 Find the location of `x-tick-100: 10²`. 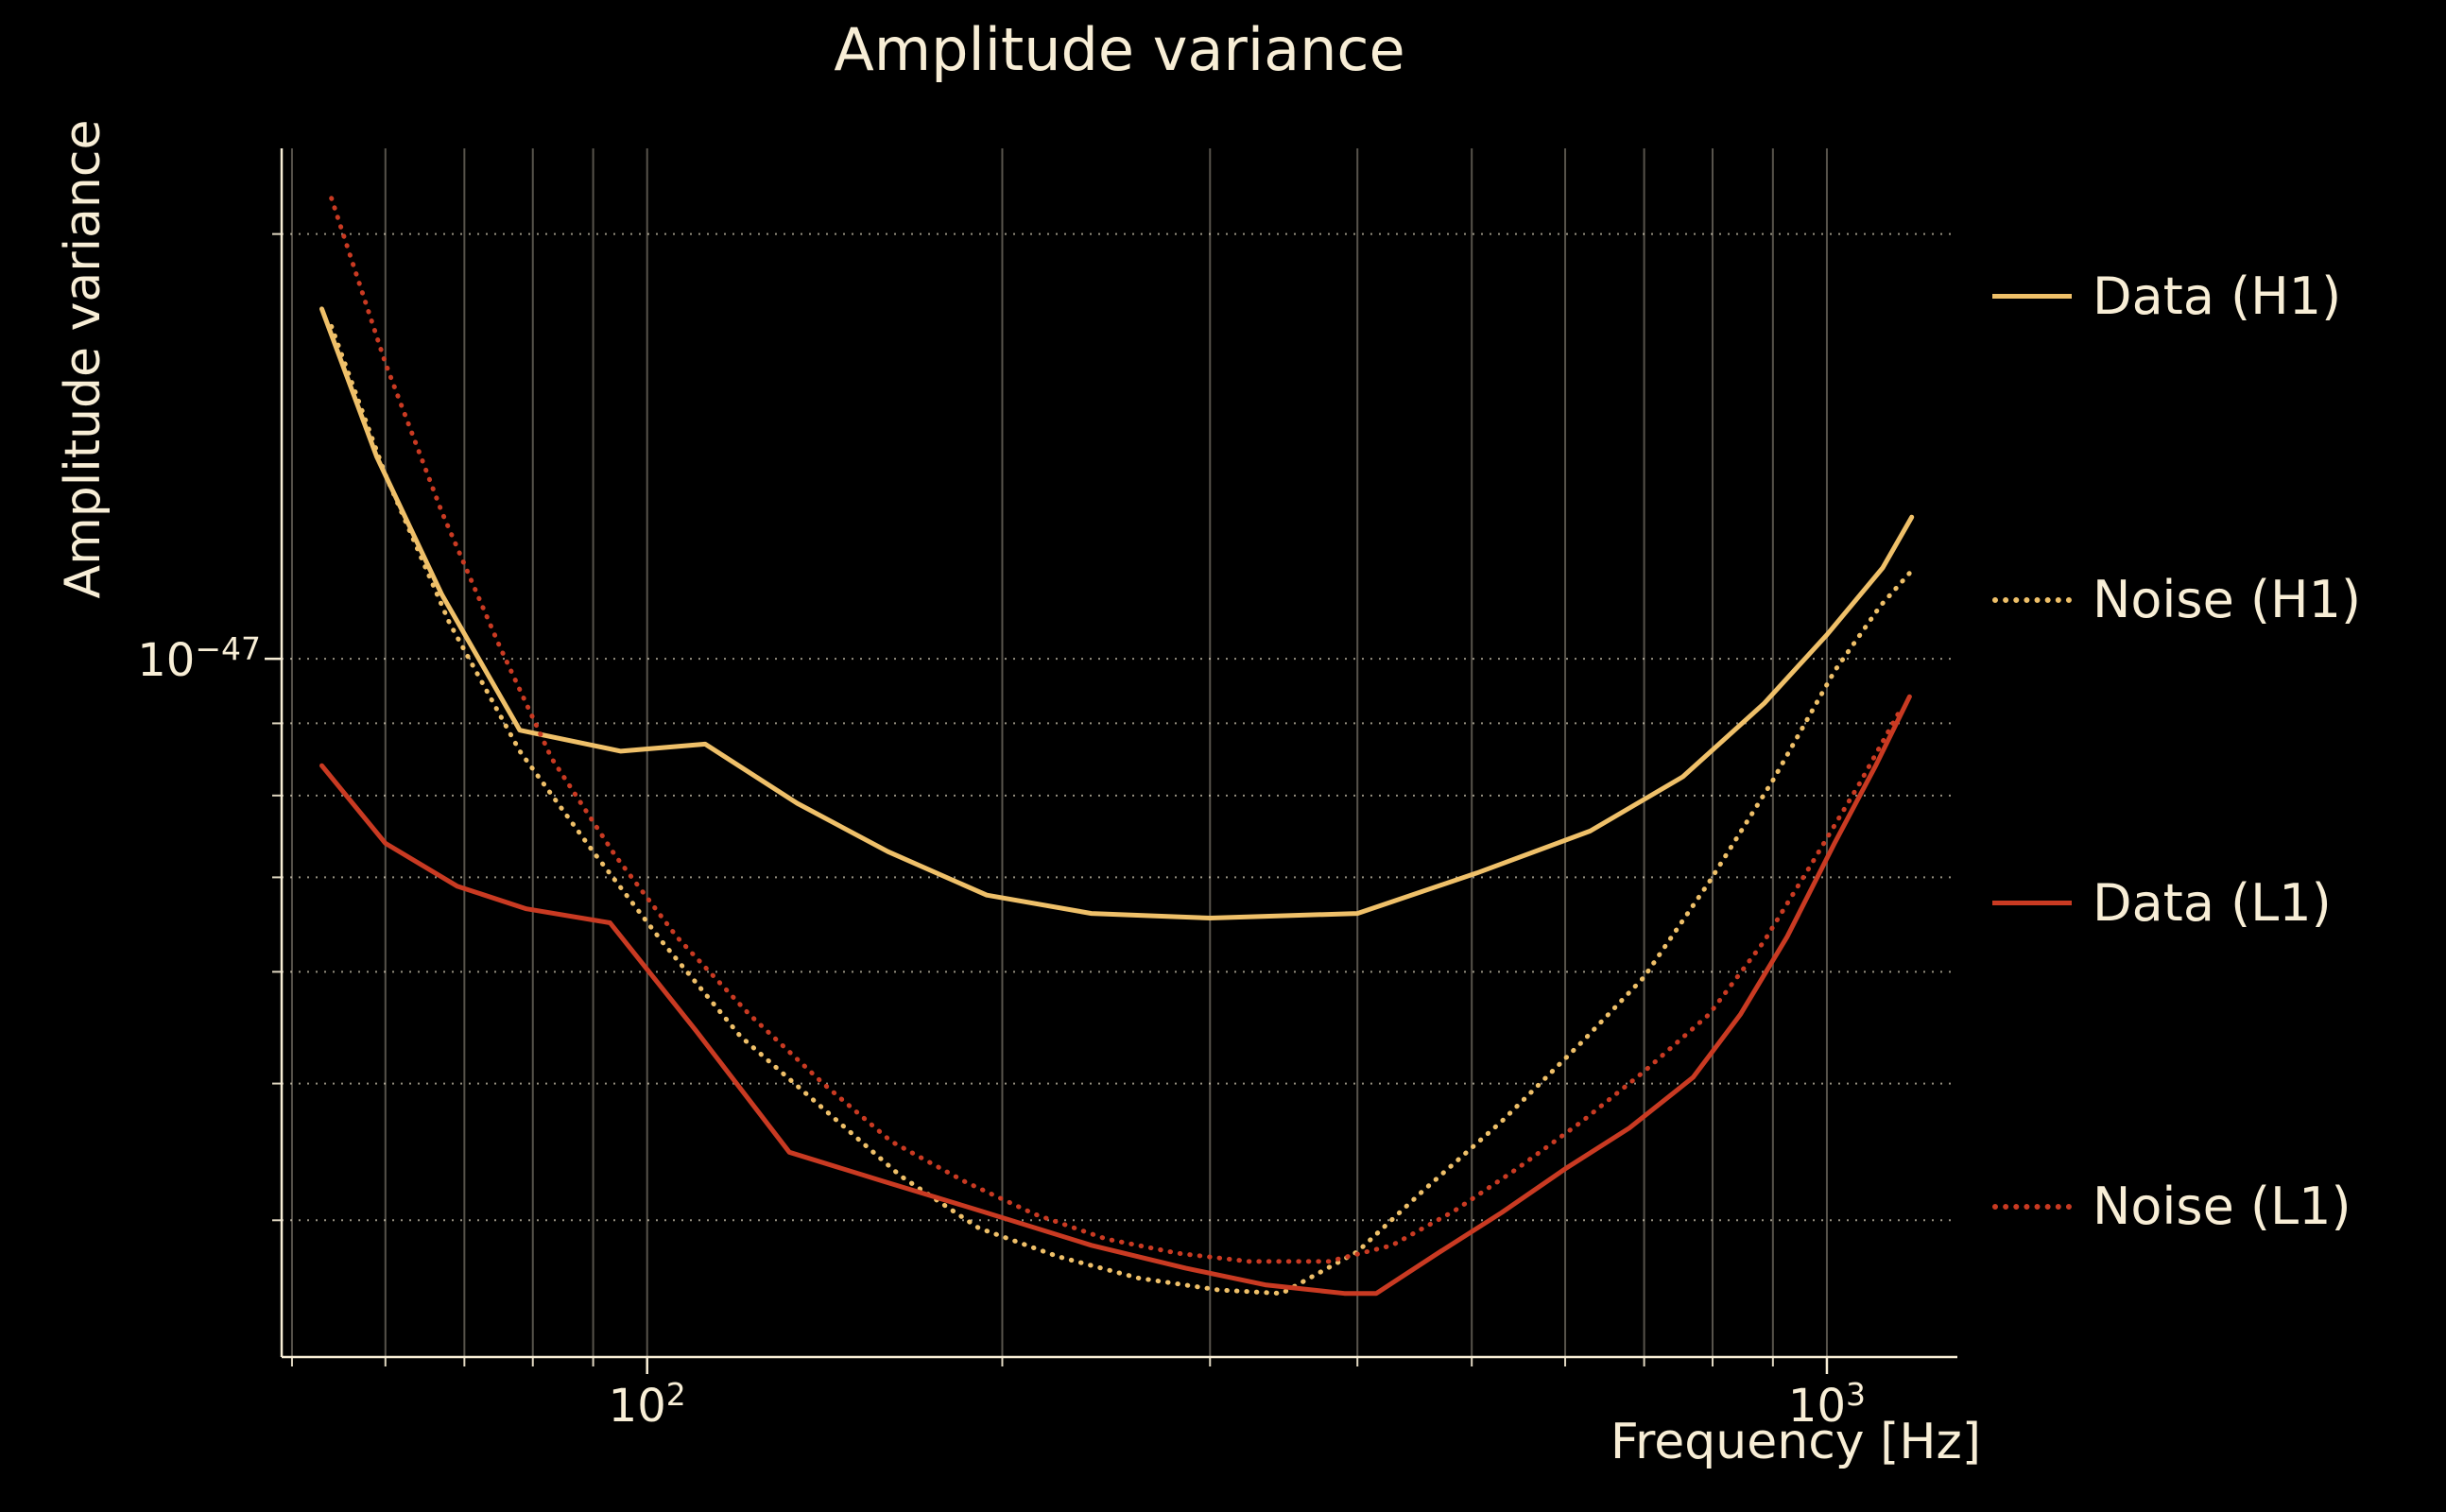

x-tick-100: 10² is located at coordinates (647, 1404).